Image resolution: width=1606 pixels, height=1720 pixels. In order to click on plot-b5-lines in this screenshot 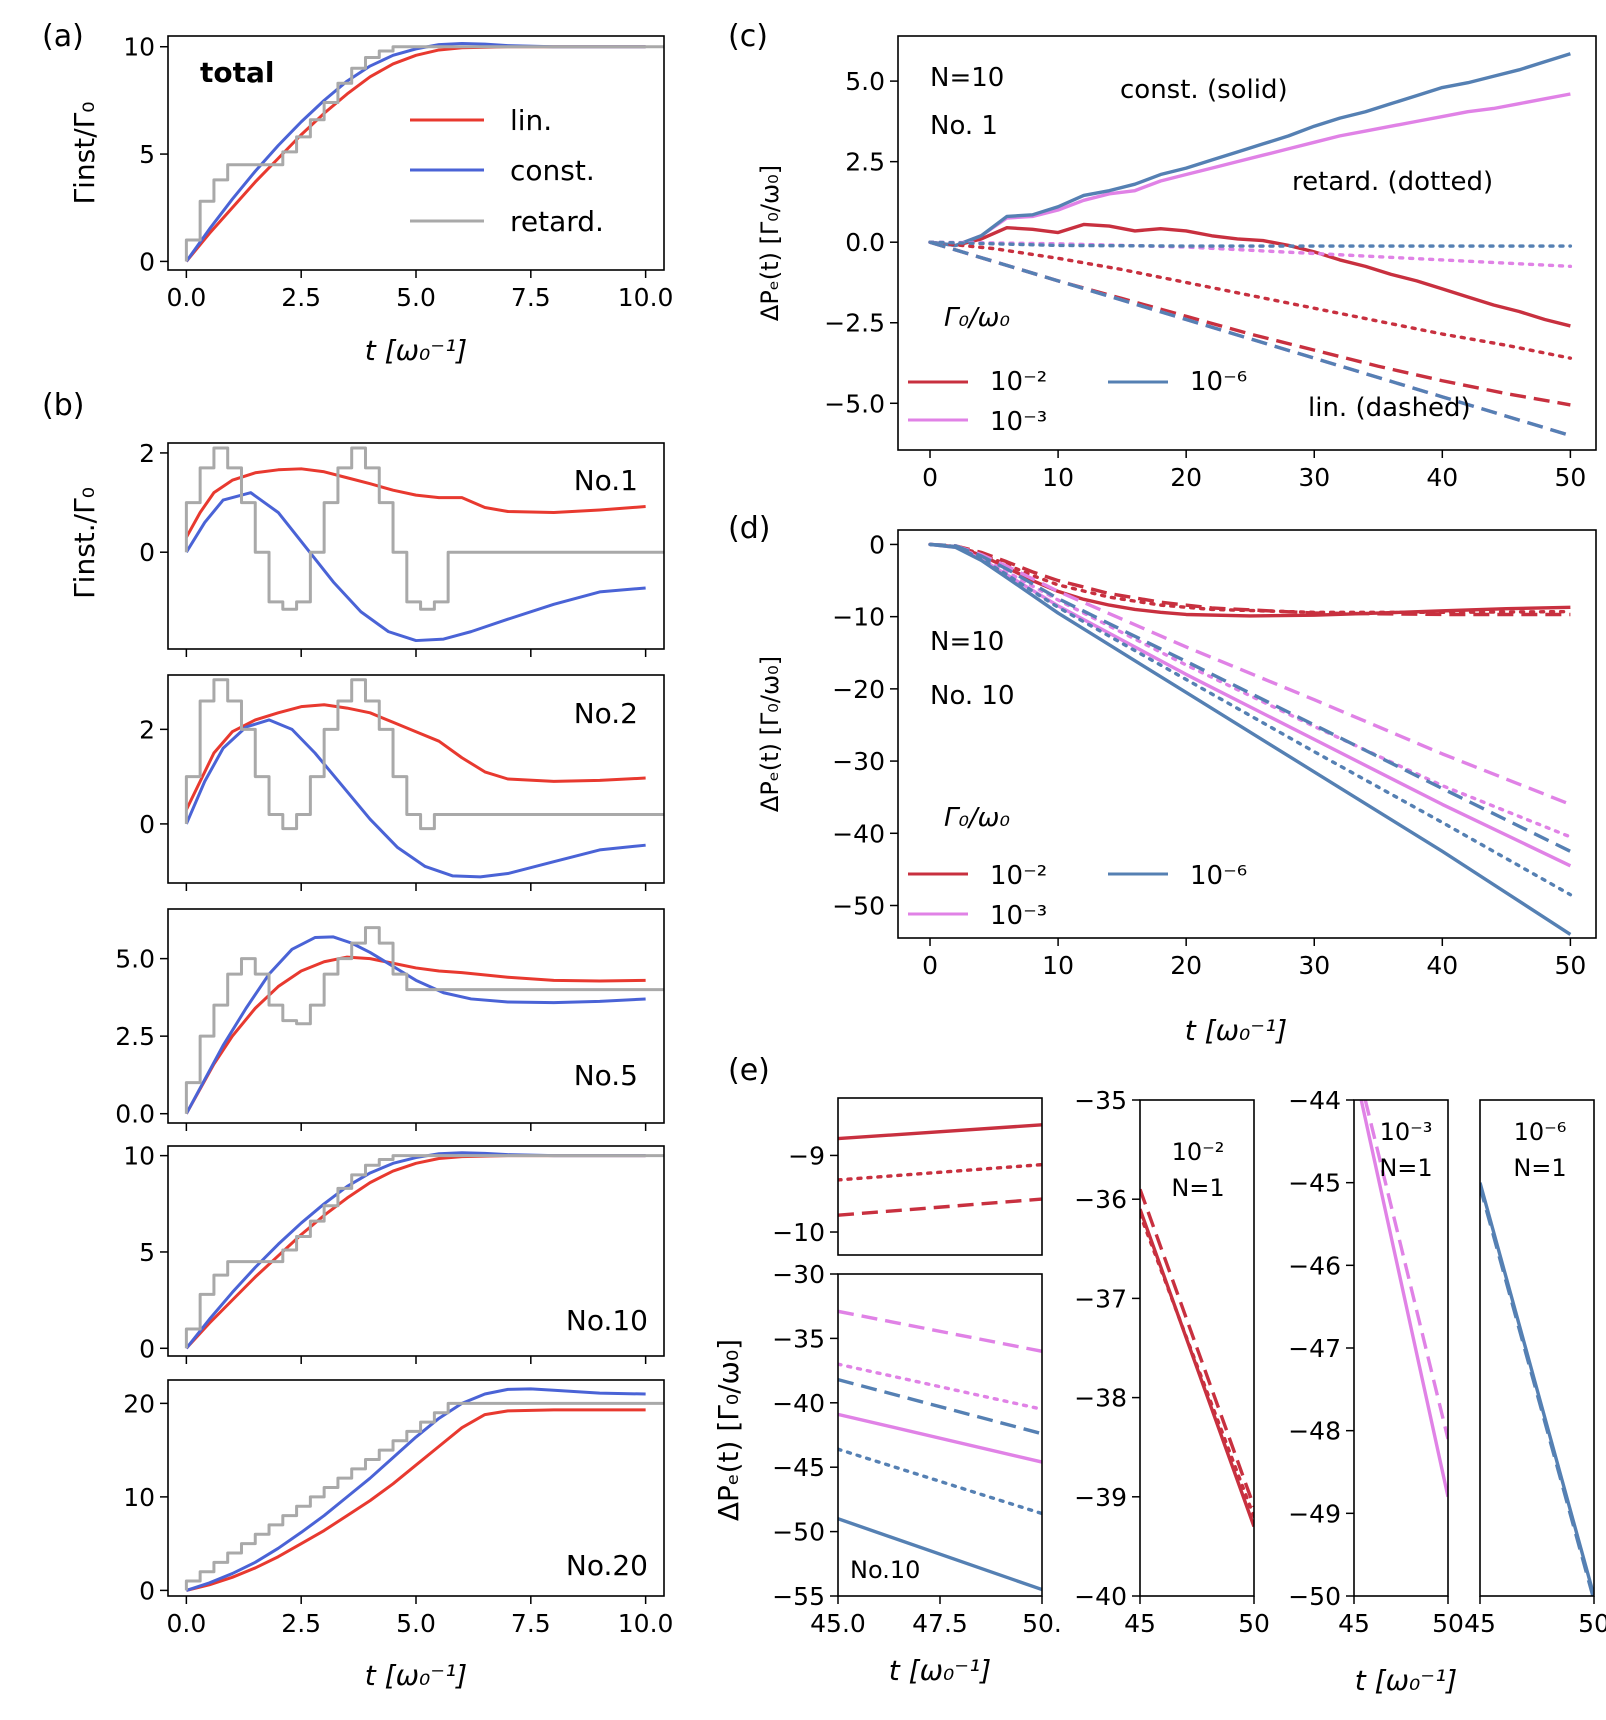, I will do `click(424, 1020)`.